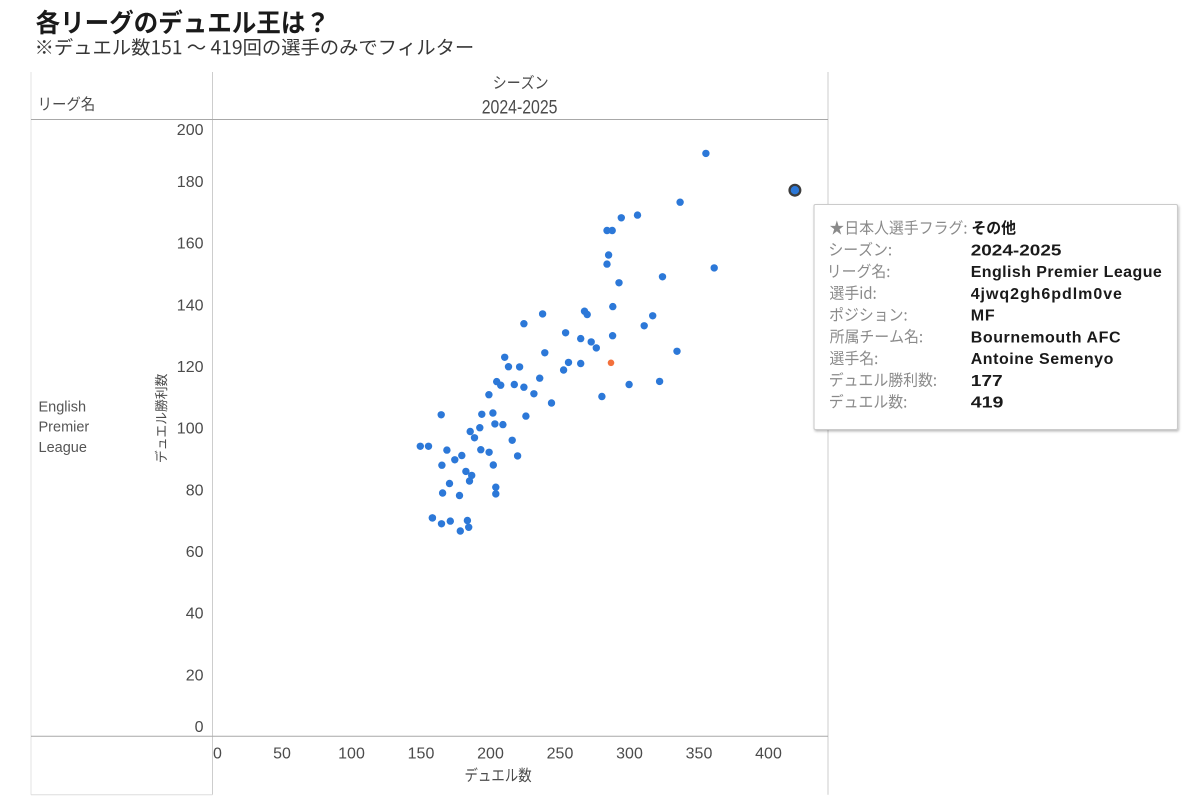  What do you see at coordinates (1042, 359) in the screenshot?
I see `svg-text: Antoine Semenyo` at bounding box center [1042, 359].